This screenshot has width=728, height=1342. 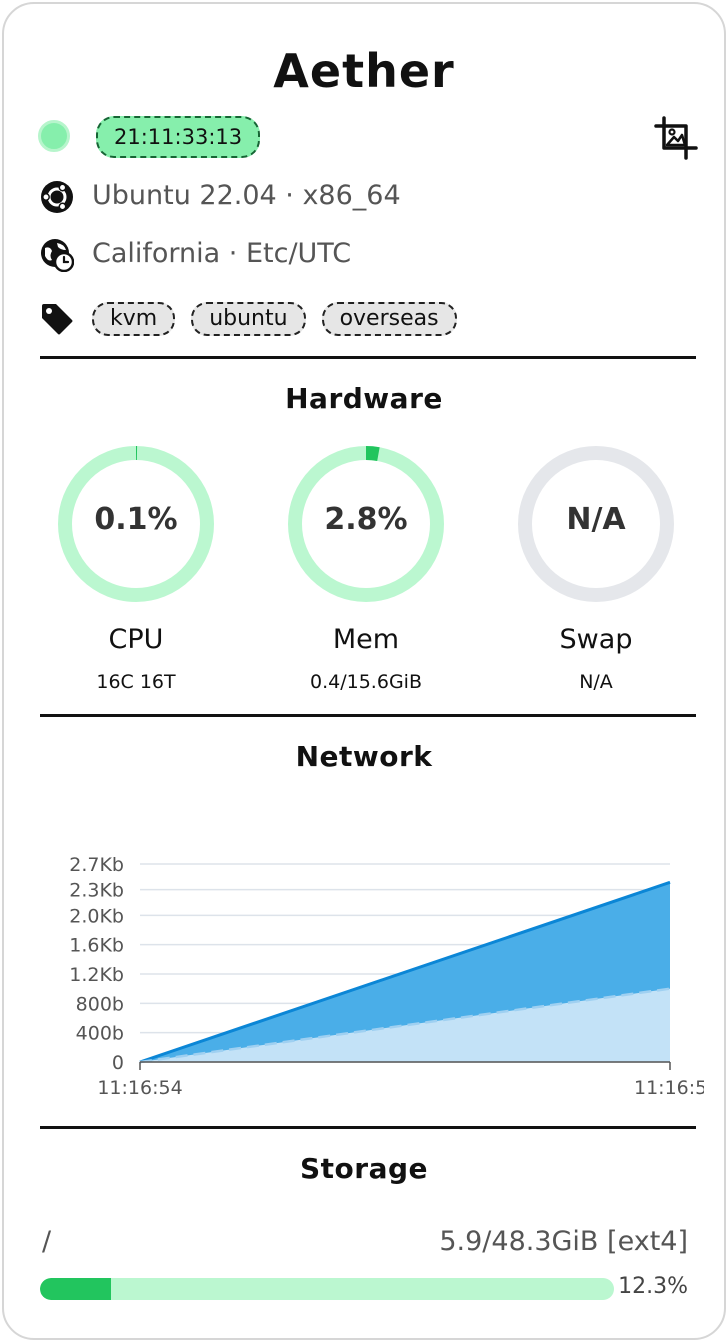 What do you see at coordinates (364, 71) in the screenshot?
I see `server-name: Aether` at bounding box center [364, 71].